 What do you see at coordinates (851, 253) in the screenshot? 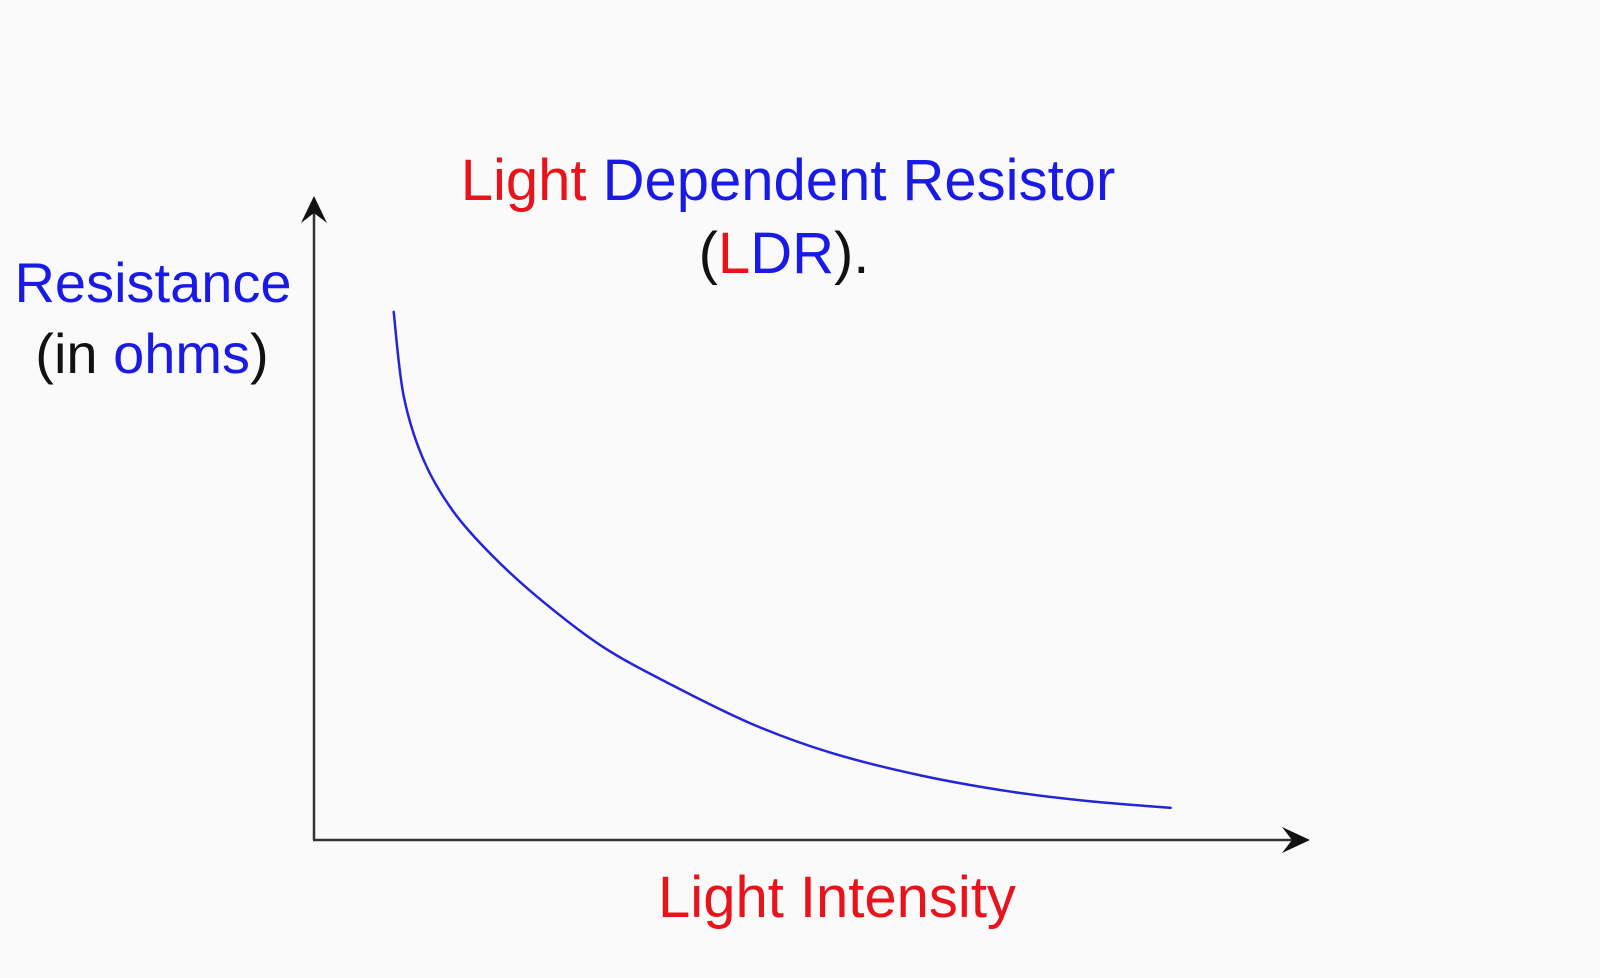
I see `chart-subtitle-part: ).` at bounding box center [851, 253].